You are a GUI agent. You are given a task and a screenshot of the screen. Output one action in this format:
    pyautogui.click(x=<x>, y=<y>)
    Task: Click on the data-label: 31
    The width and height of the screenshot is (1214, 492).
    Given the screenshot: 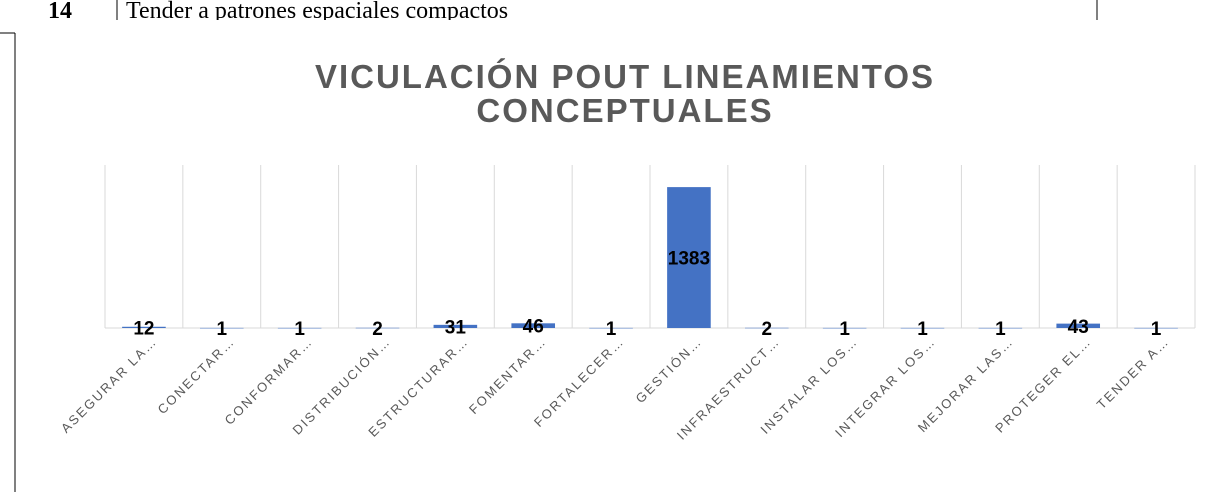 What is the action you would take?
    pyautogui.click(x=456, y=327)
    